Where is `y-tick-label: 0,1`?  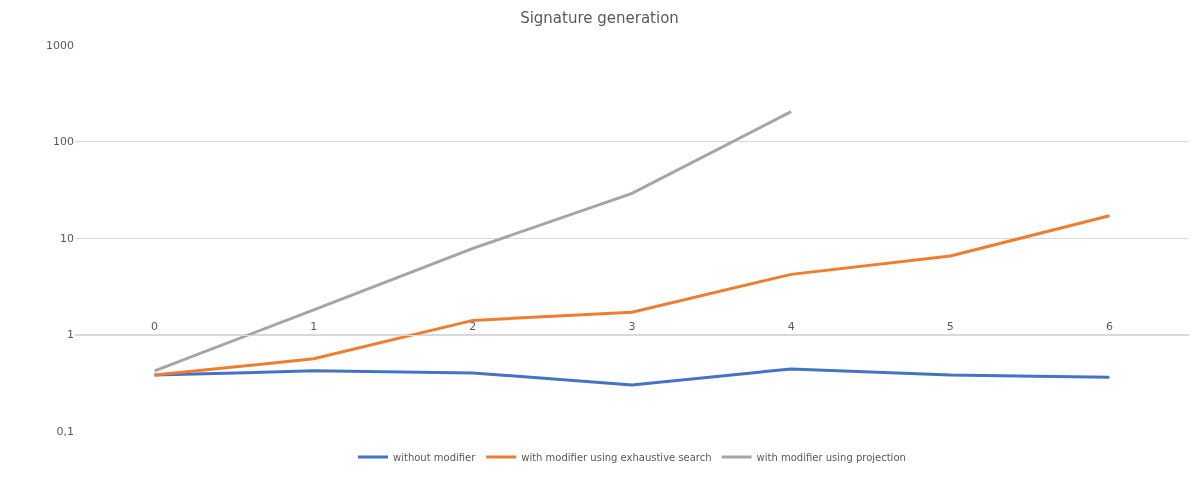
y-tick-label: 0,1 is located at coordinates (65, 431).